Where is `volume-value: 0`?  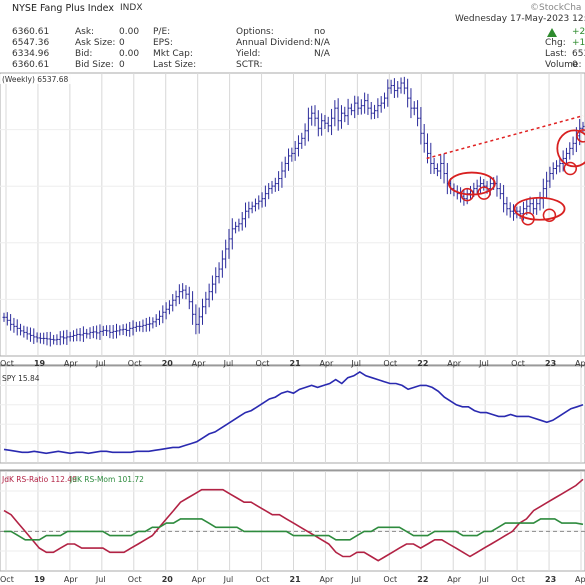
volume-value: 0 is located at coordinates (575, 65).